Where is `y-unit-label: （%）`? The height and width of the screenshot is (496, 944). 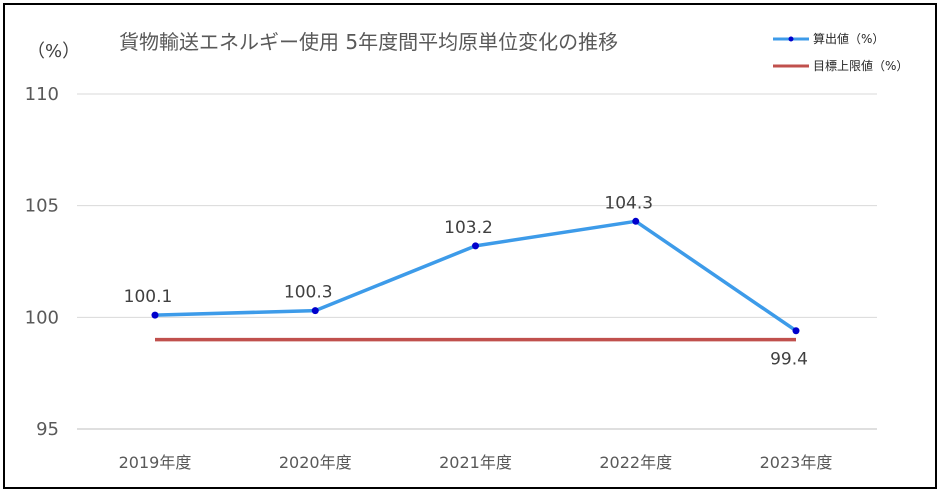
y-unit-label: （%） is located at coordinates (53, 51).